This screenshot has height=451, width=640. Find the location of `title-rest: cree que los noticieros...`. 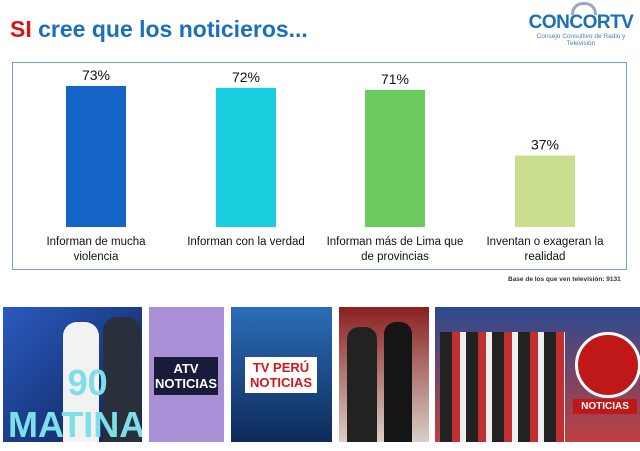

title-rest: cree que los noticieros... is located at coordinates (169, 29).